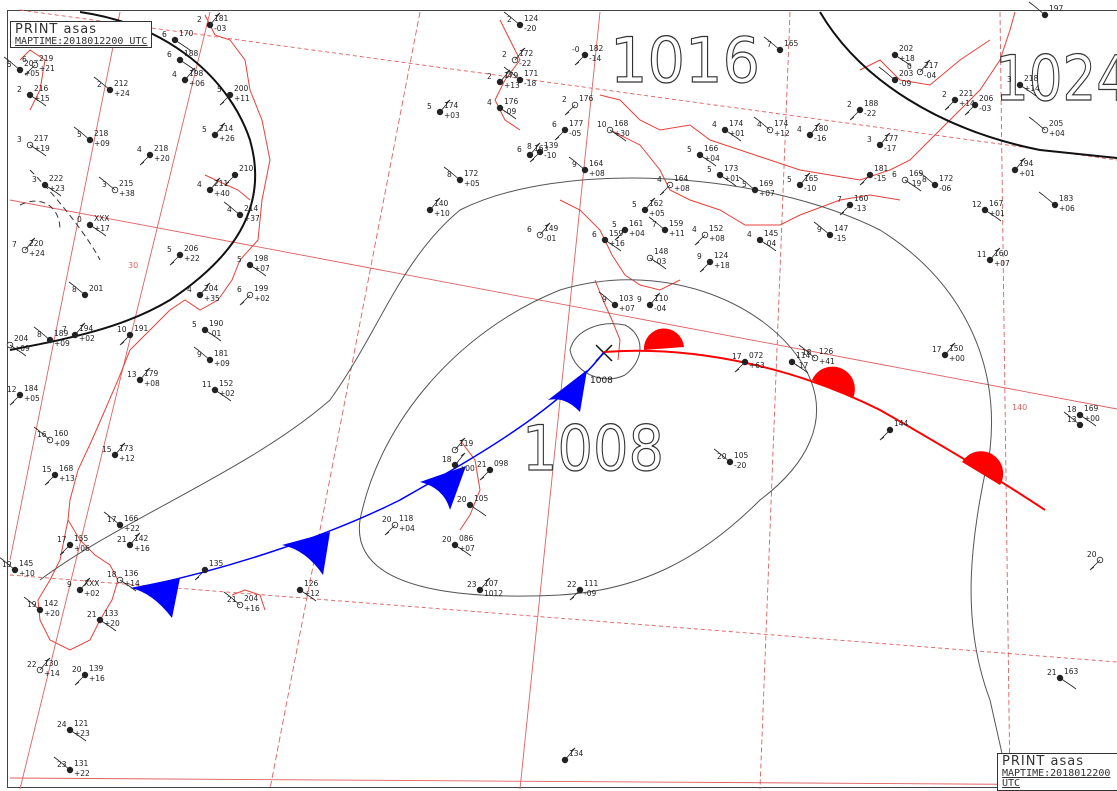 Image resolution: width=1117 pixels, height=791 pixels. What do you see at coordinates (96, 288) in the screenshot?
I see `station-pressure: 201` at bounding box center [96, 288].